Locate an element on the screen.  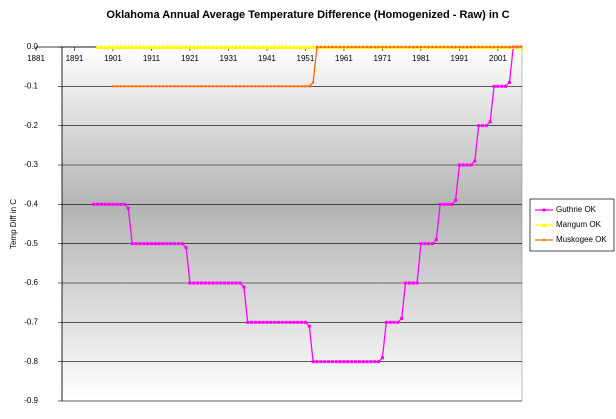
legend-label: Muskogee OK is located at coordinates (581, 239).